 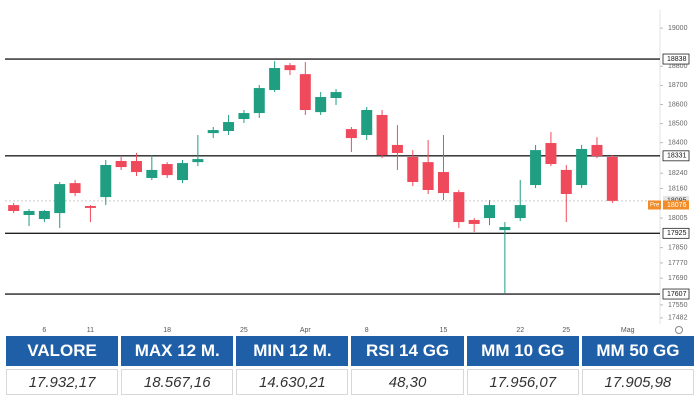 What do you see at coordinates (678, 247) in the screenshot?
I see `y-tick-label: 17850` at bounding box center [678, 247].